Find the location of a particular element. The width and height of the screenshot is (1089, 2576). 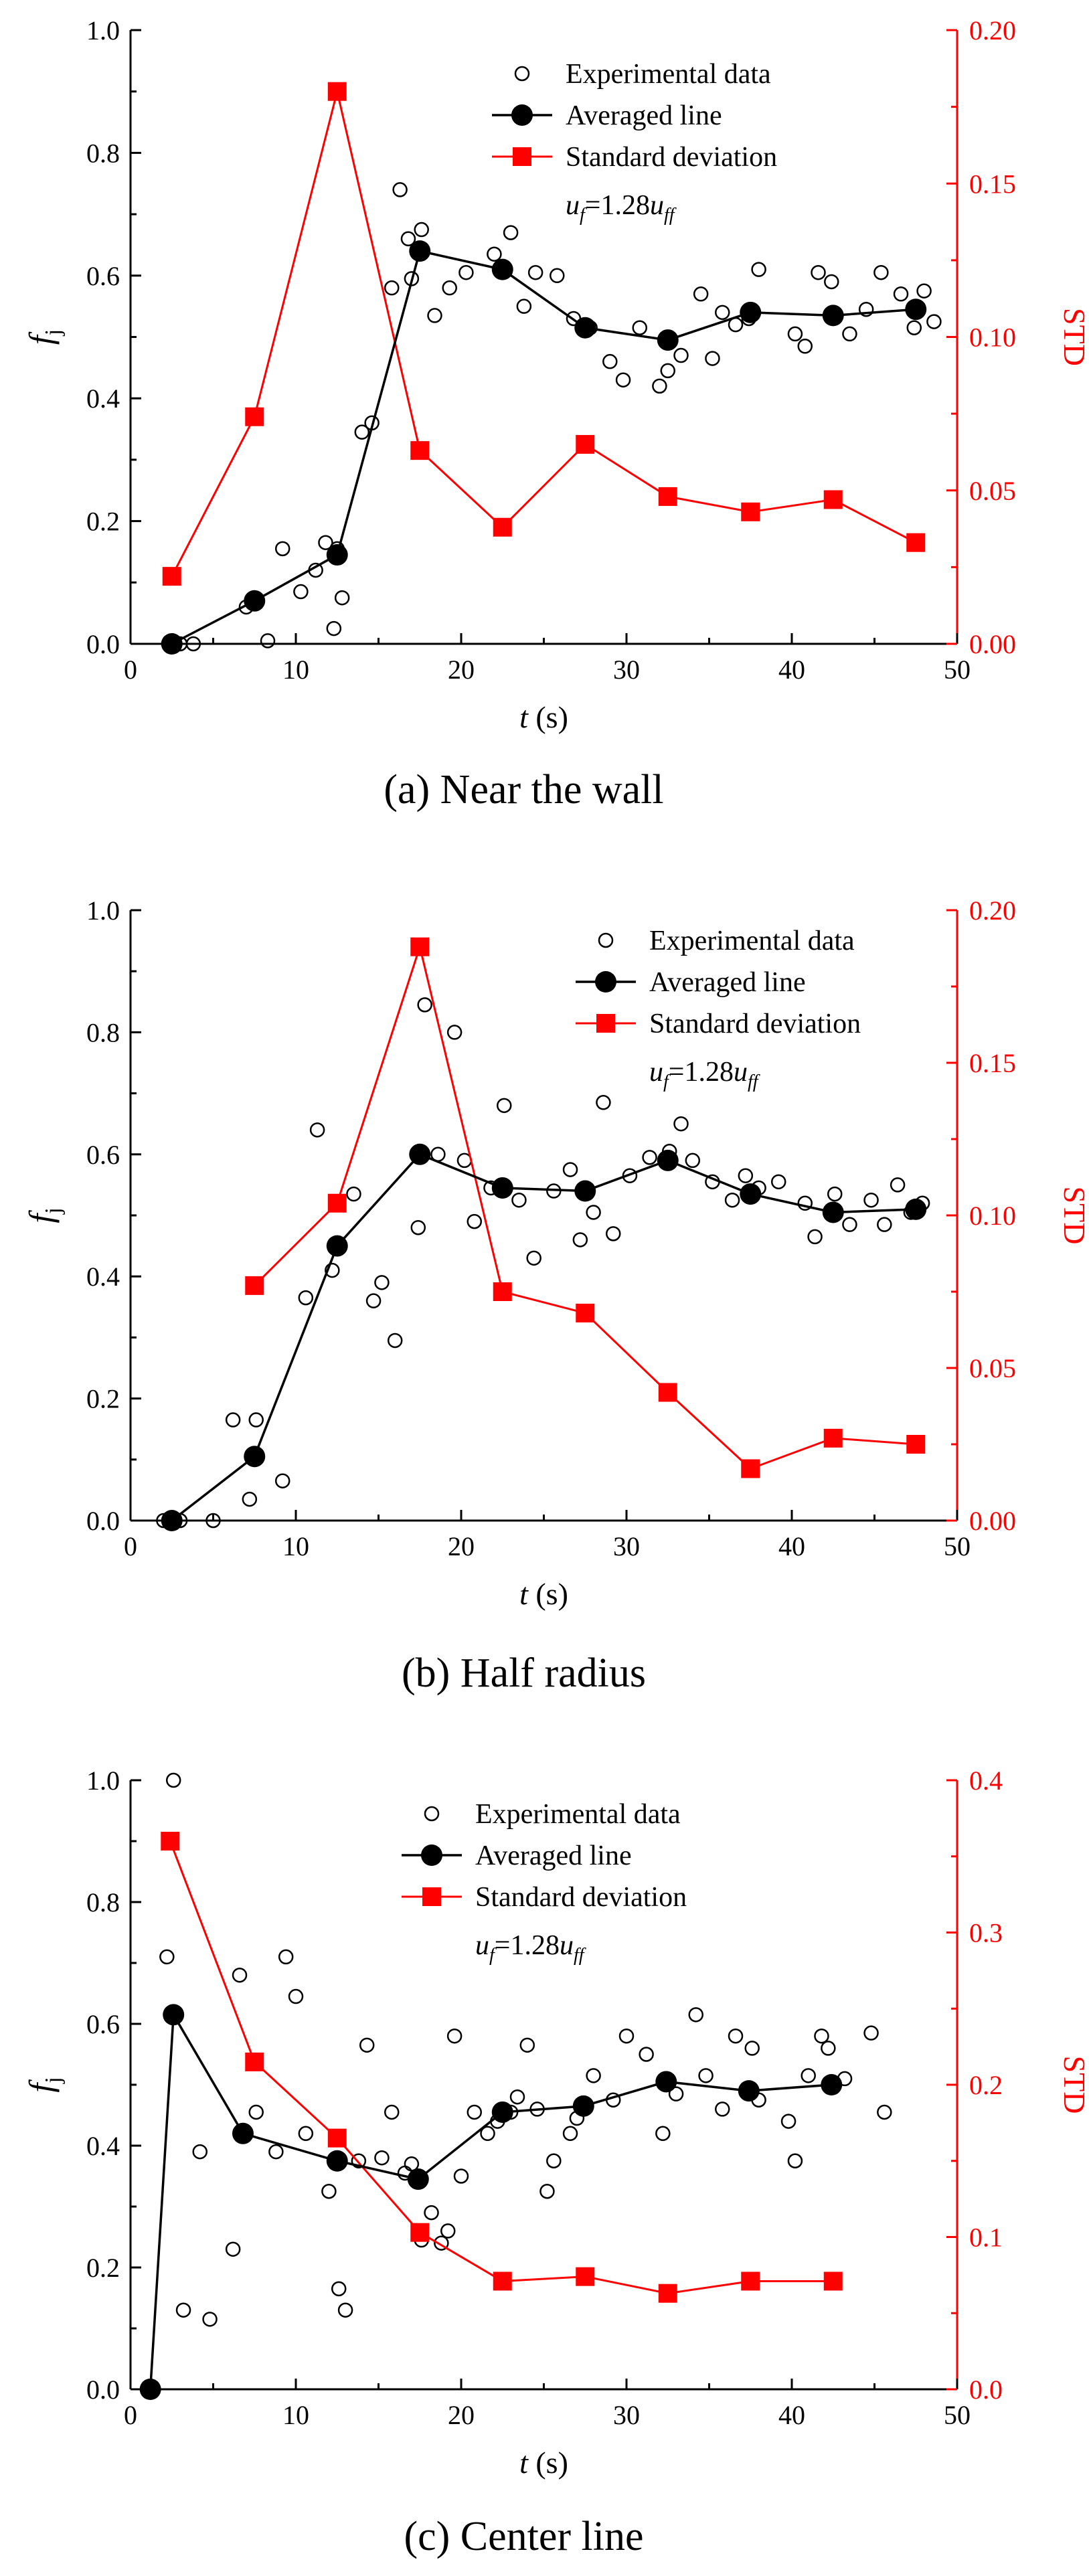

y-tick-label: 1.0 is located at coordinates (103, 30).